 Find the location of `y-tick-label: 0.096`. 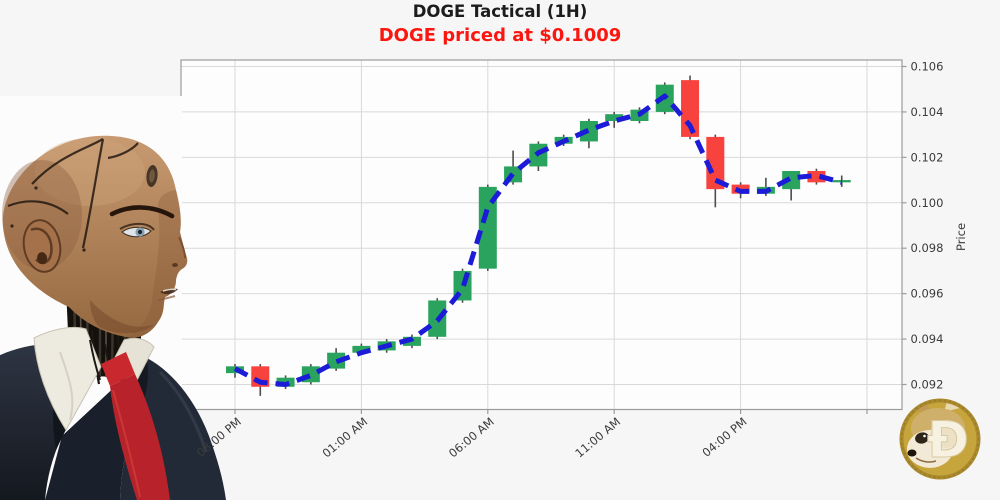

y-tick-label: 0.096 is located at coordinates (927, 294).